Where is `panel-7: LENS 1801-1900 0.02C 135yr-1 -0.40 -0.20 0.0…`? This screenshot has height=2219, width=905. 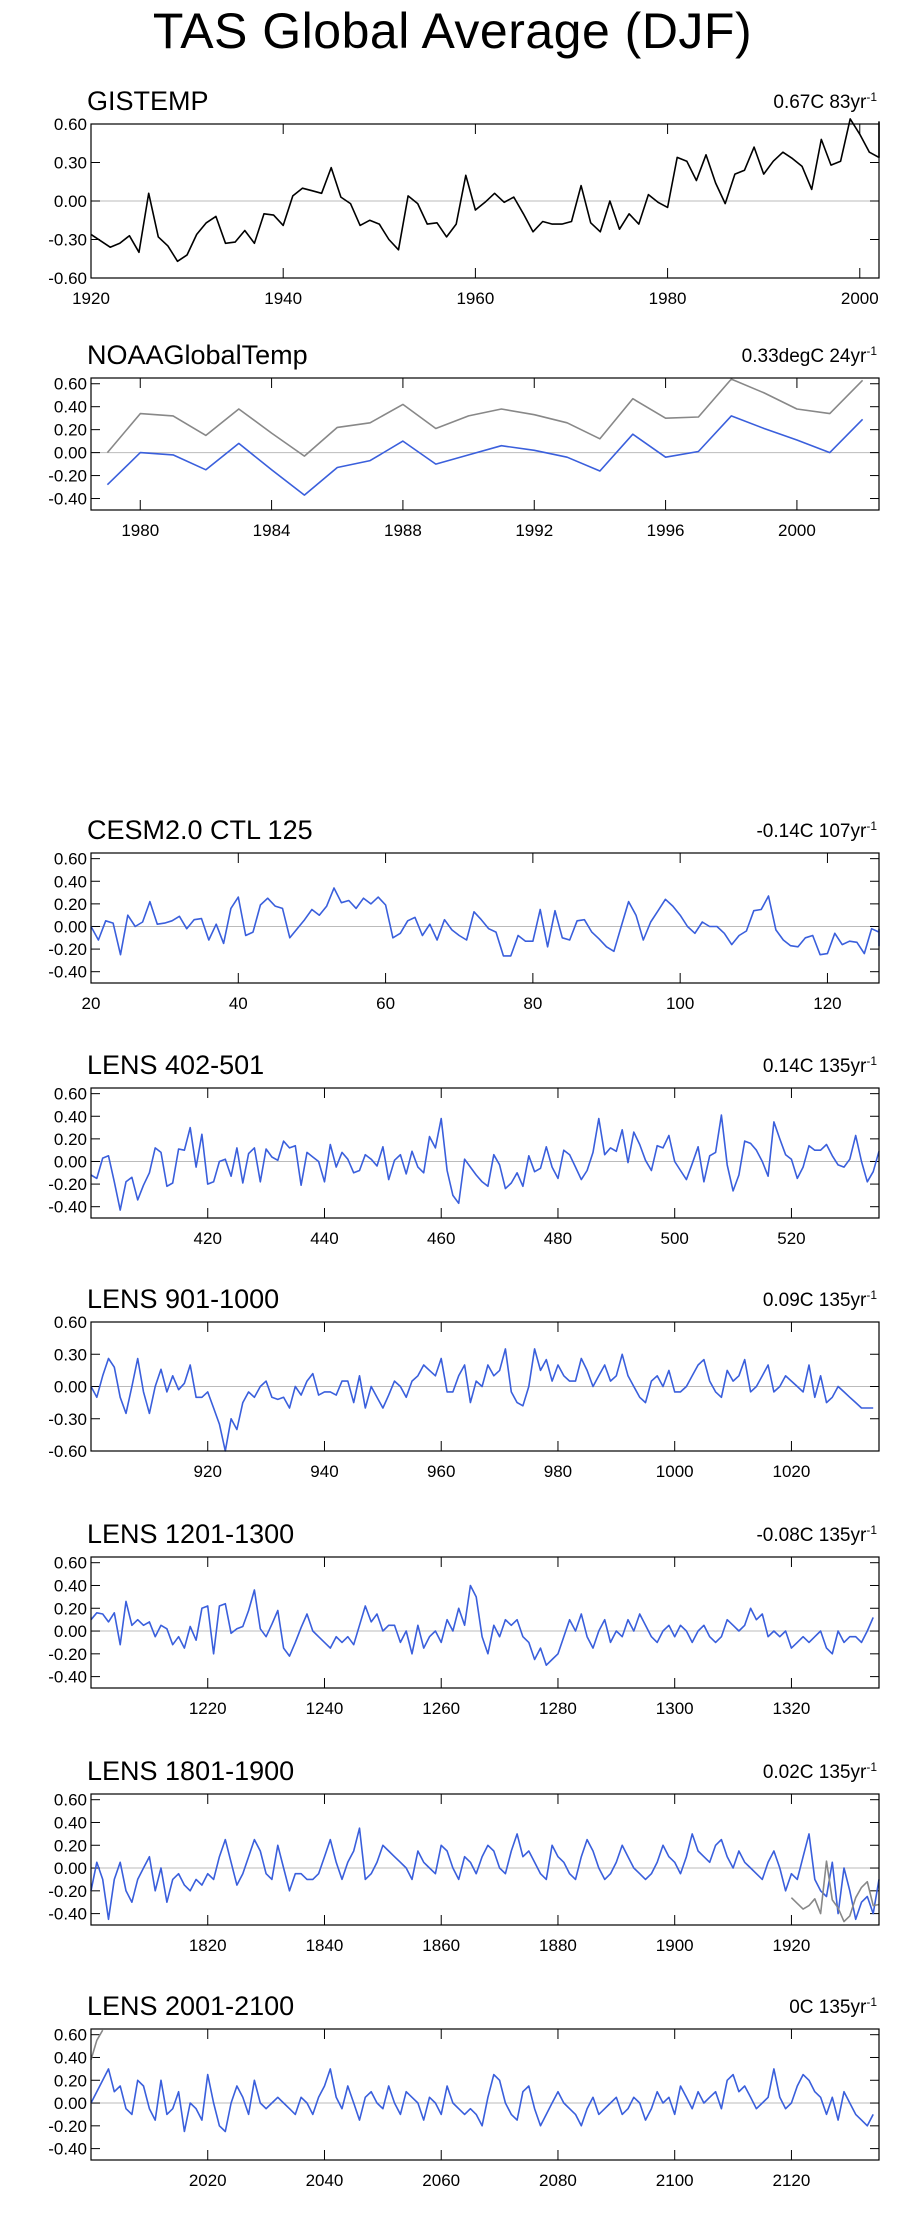 panel-7: LENS 1801-1900 0.02C 135yr-1 -0.40 -0.20 0.0… is located at coordinates (464, 1855).